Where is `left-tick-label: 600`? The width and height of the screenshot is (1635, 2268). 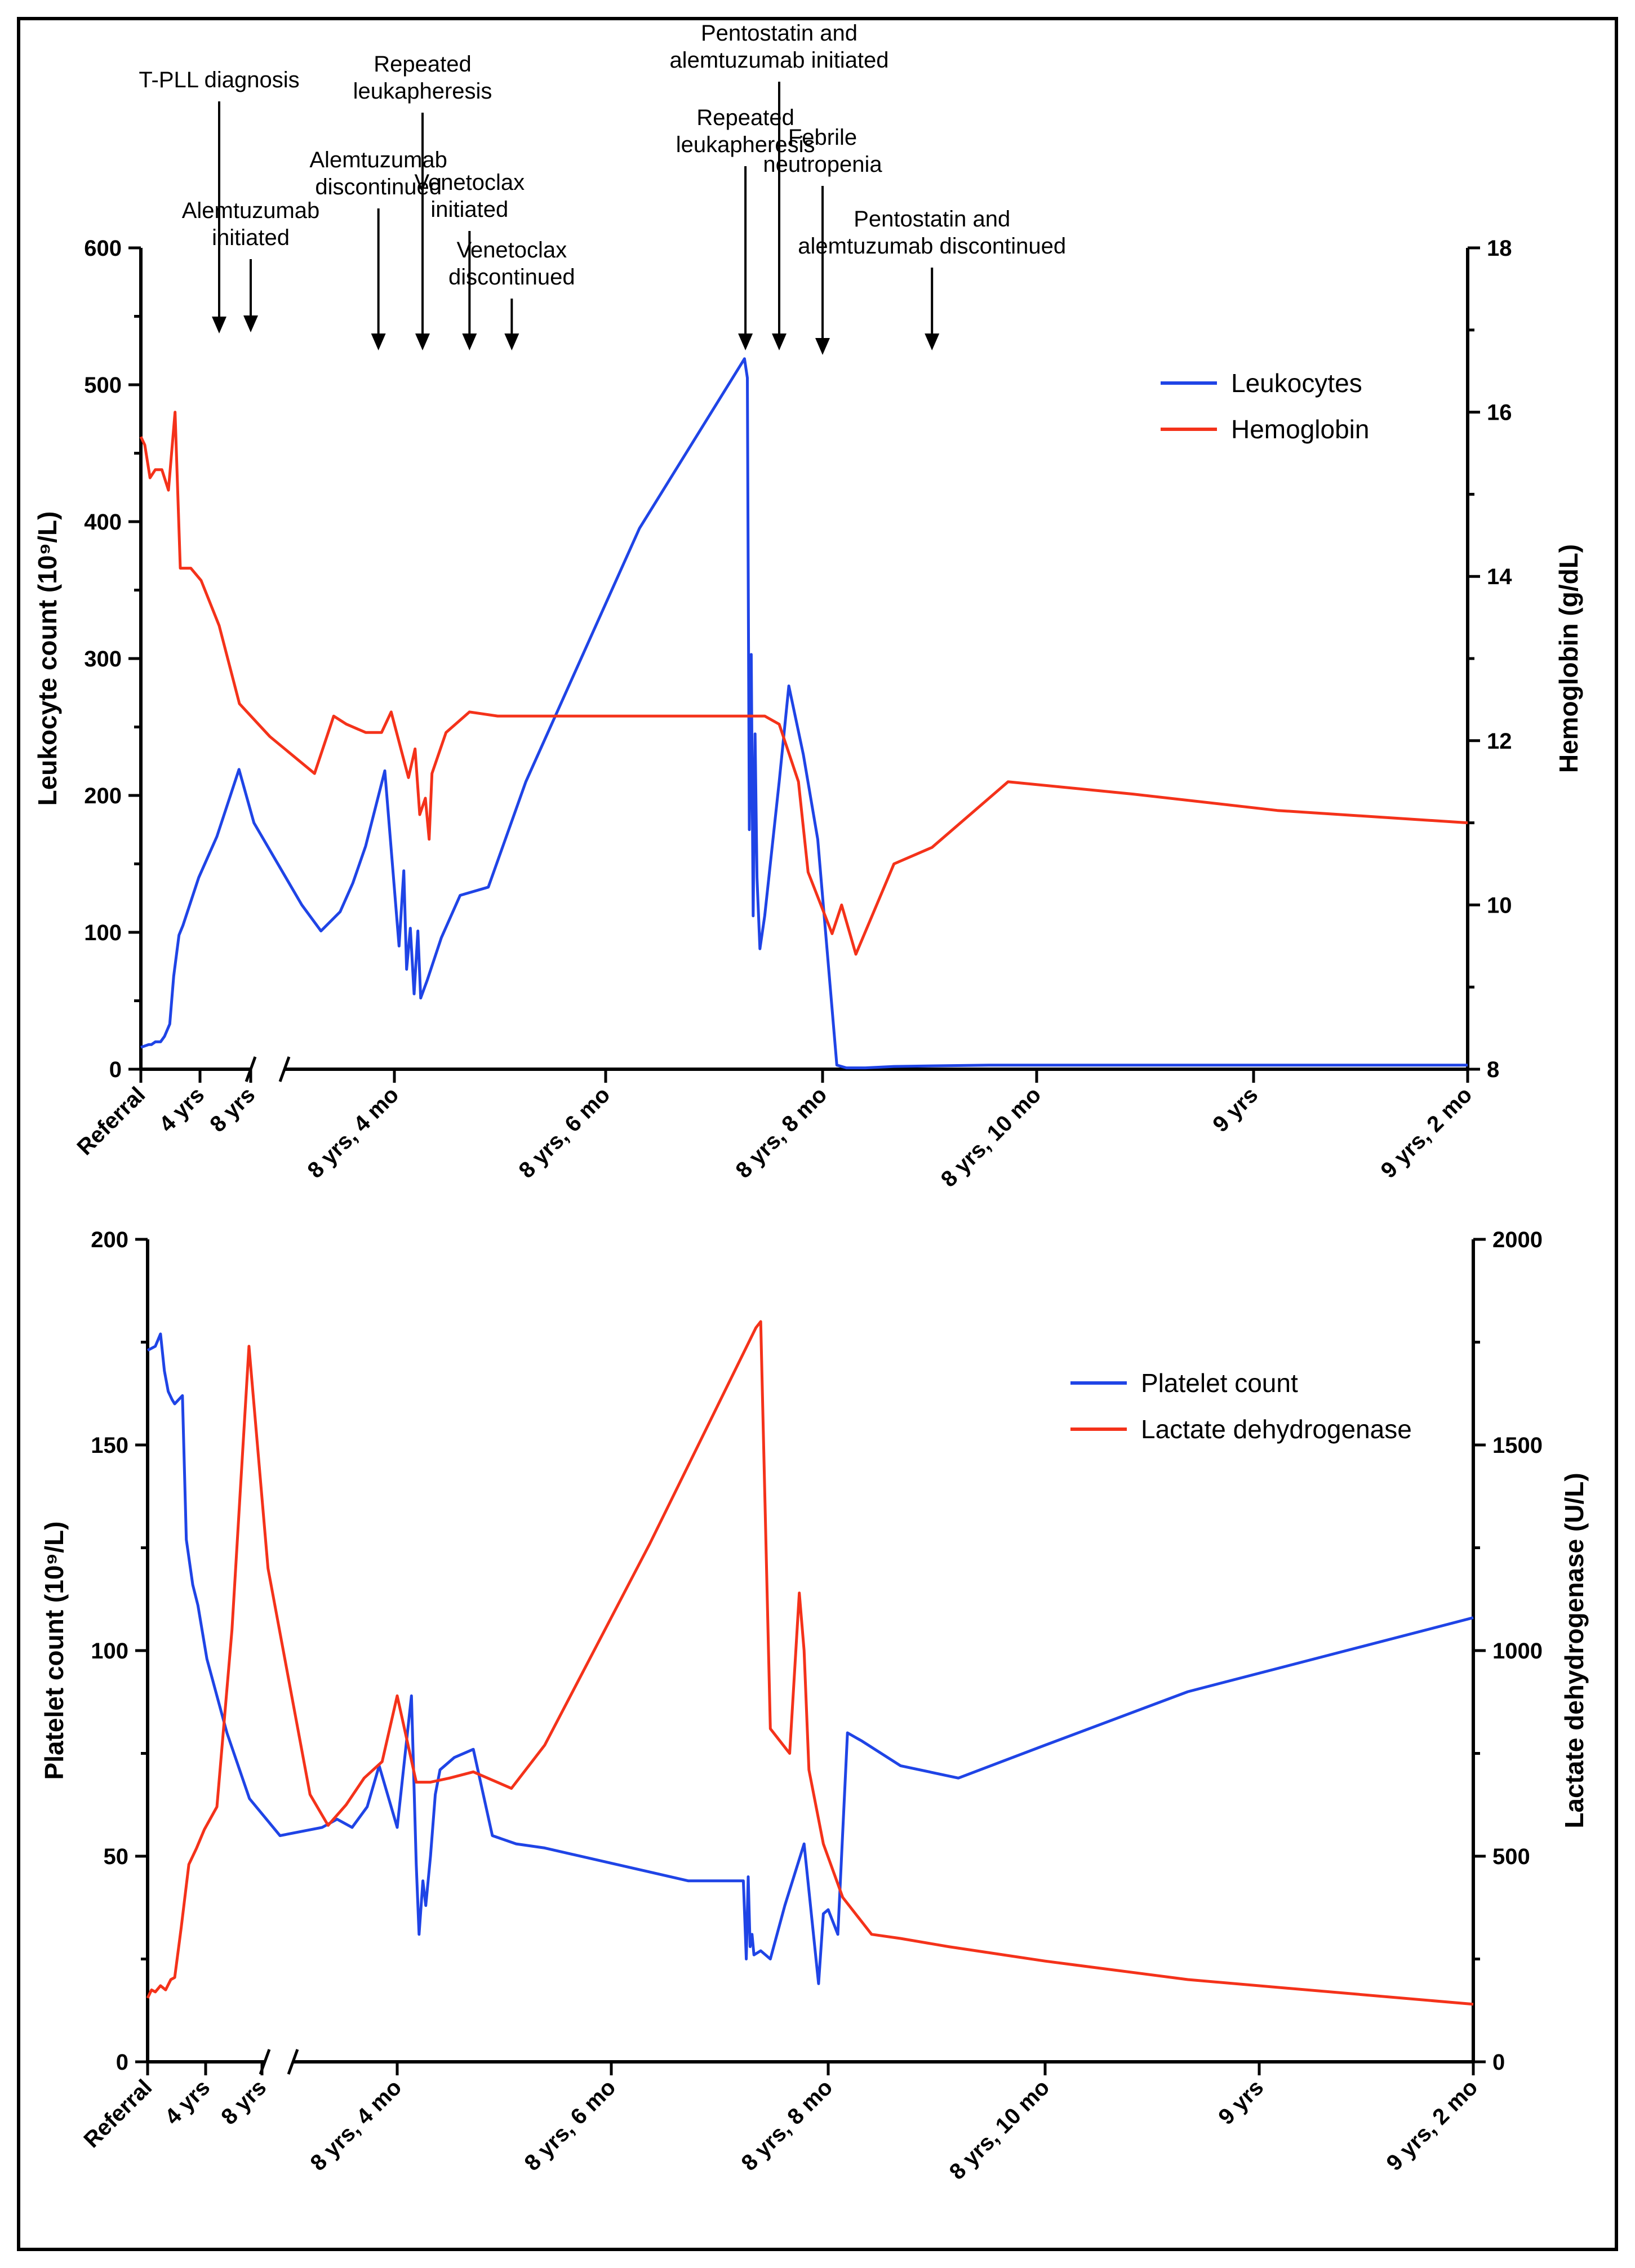
left-tick-label: 600 is located at coordinates (103, 248).